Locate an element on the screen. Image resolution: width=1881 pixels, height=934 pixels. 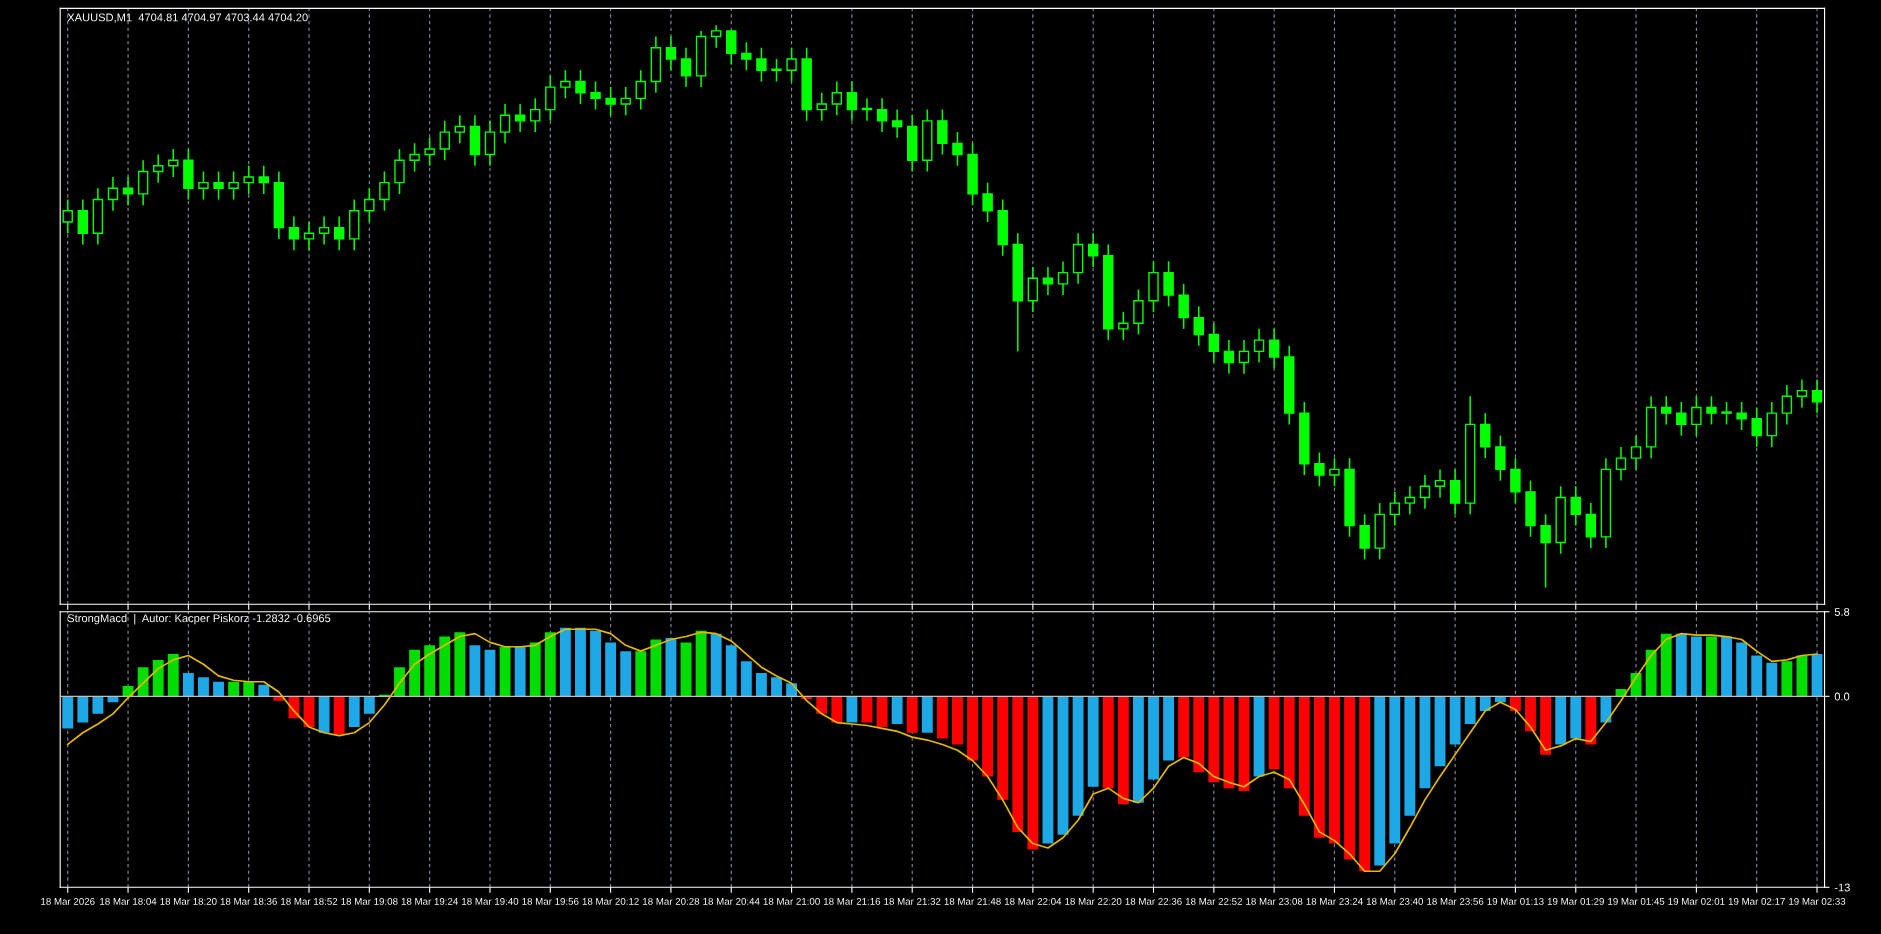
x-tick-label: 18 Mar 19:24 is located at coordinates (430, 901).